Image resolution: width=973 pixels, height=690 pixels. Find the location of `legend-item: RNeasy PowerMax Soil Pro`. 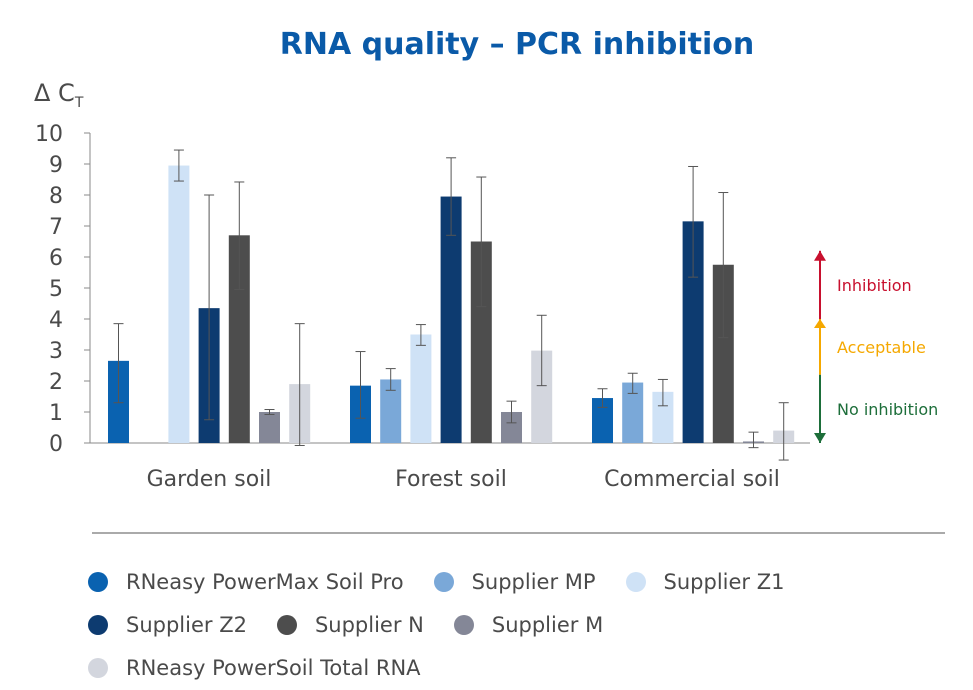

legend-item: RNeasy PowerMax Soil Pro is located at coordinates (246, 582).